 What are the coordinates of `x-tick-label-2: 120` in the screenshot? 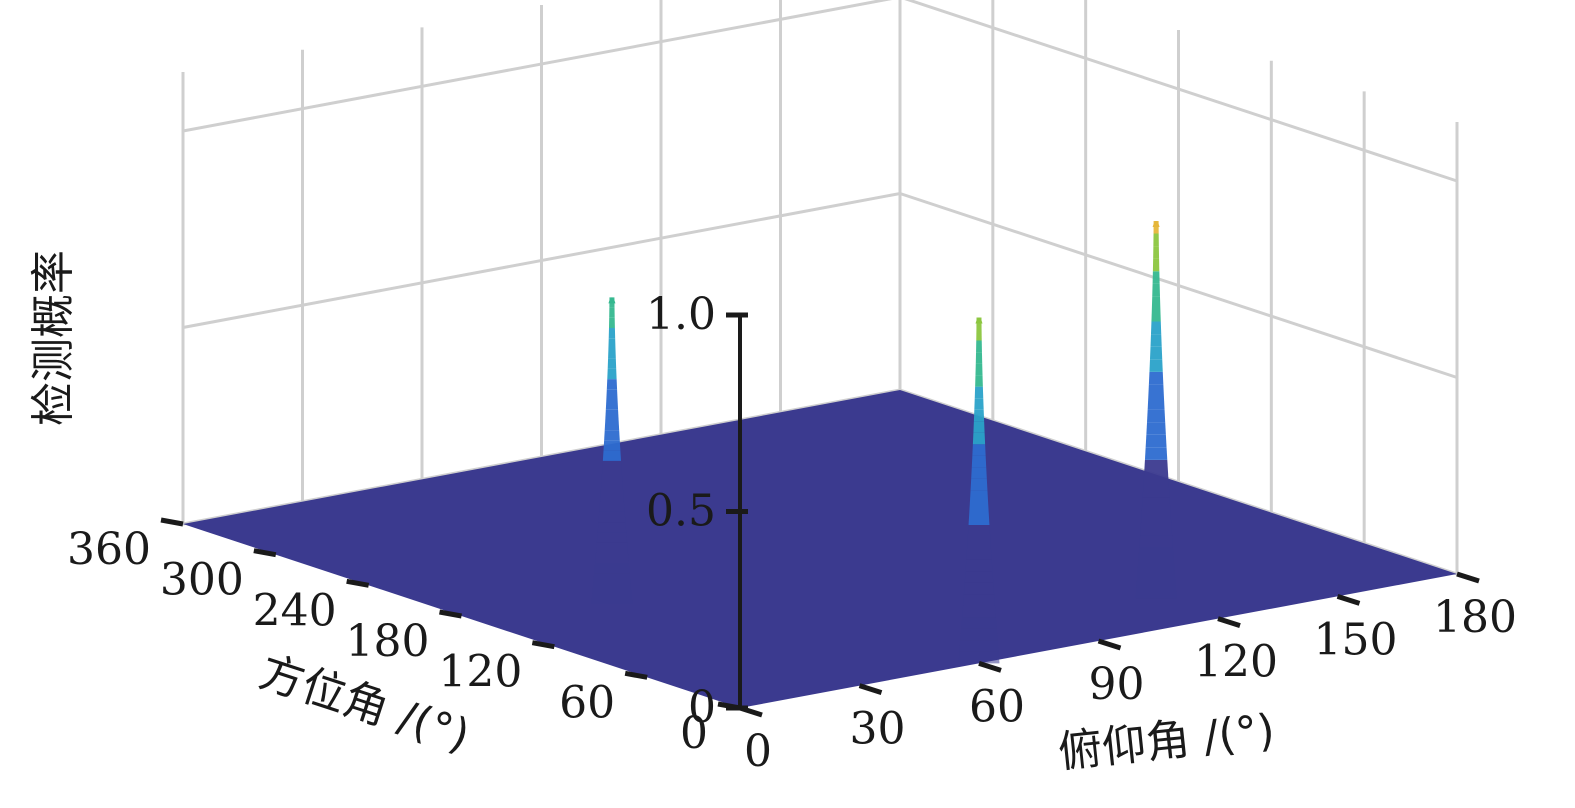 It's located at (480, 672).